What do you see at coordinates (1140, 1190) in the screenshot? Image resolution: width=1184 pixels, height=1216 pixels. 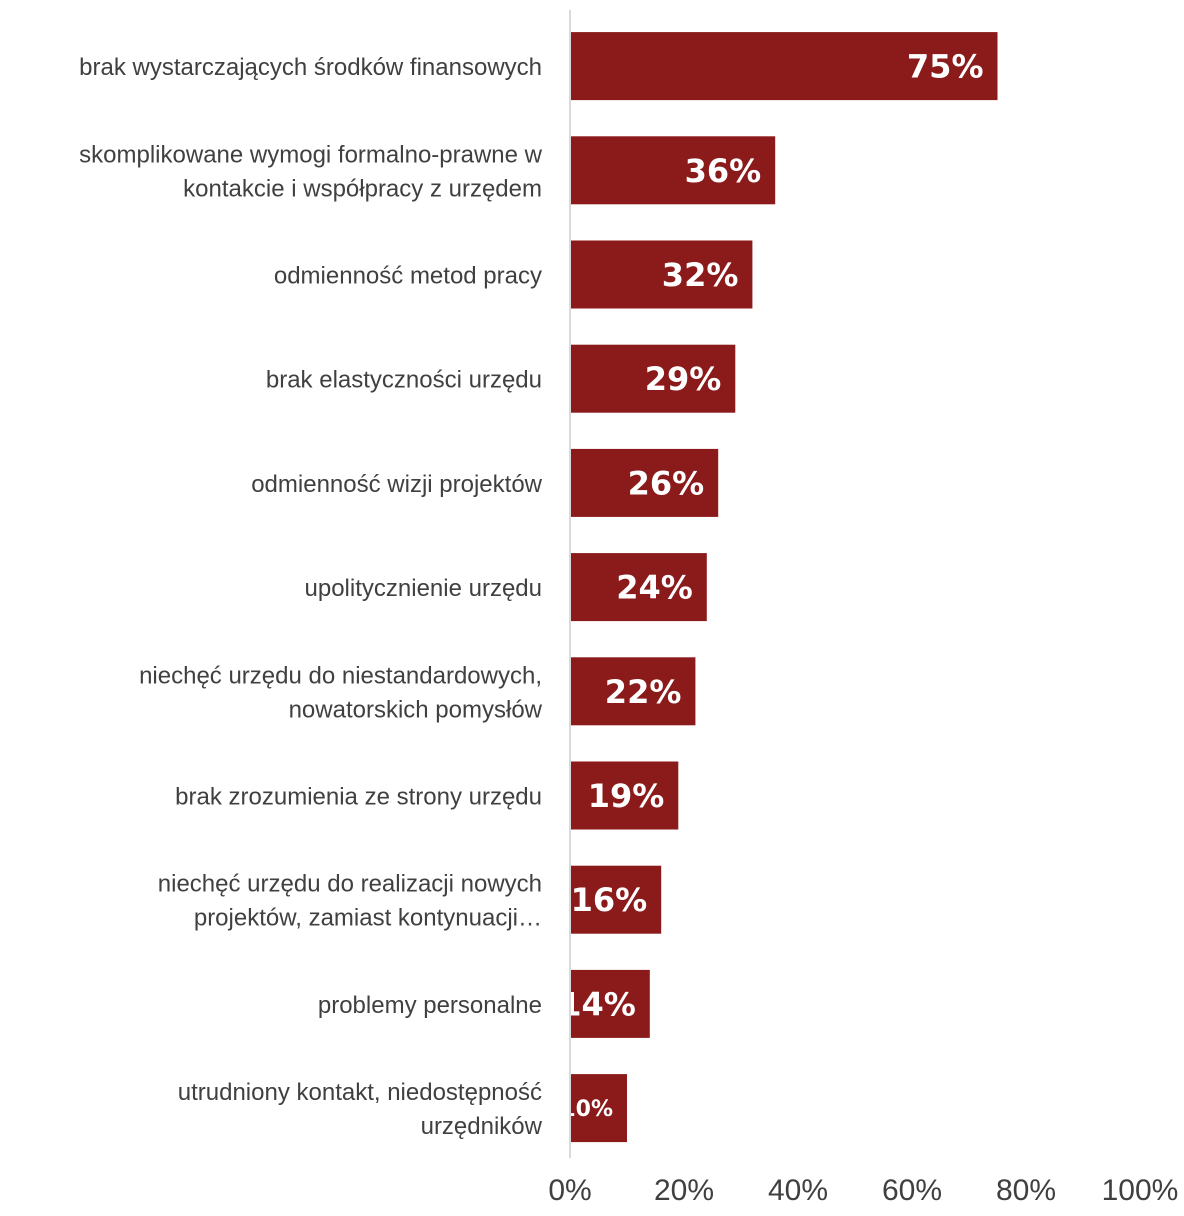 I see `x-tick-label: 100%` at bounding box center [1140, 1190].